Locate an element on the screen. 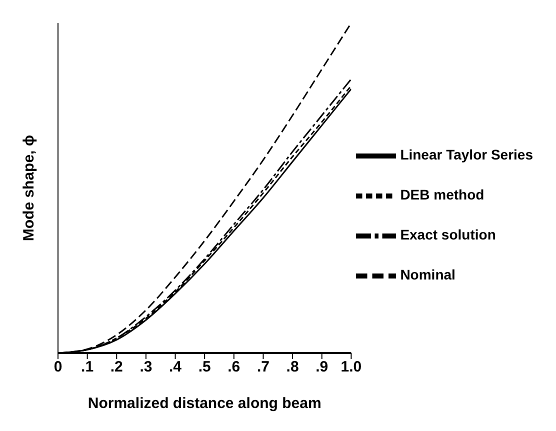 This screenshot has height=431, width=556. x-tick-label: .2 is located at coordinates (116, 367).